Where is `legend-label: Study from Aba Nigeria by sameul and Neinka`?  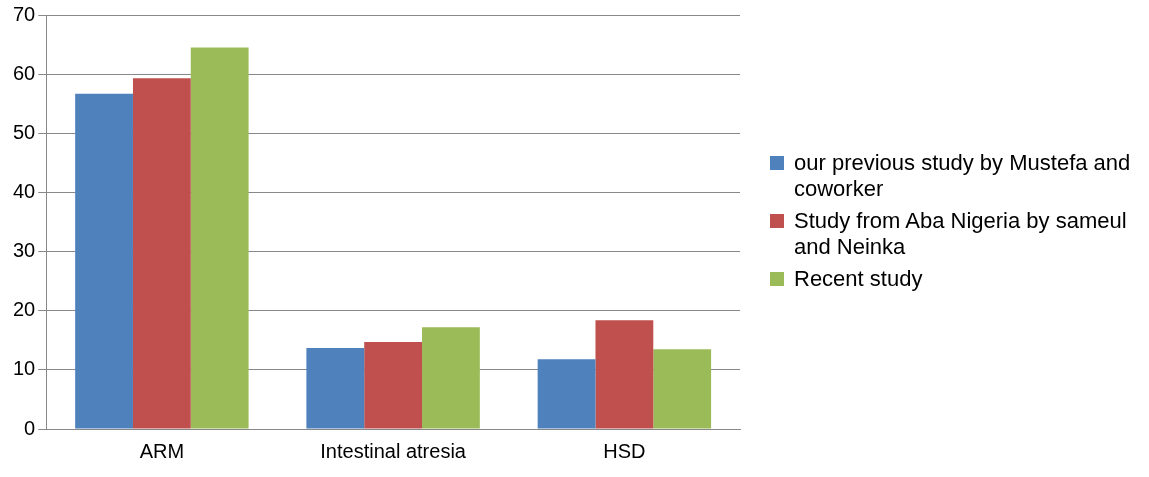
legend-label: Study from Aba Nigeria by sameul and Neinka is located at coordinates (961, 234).